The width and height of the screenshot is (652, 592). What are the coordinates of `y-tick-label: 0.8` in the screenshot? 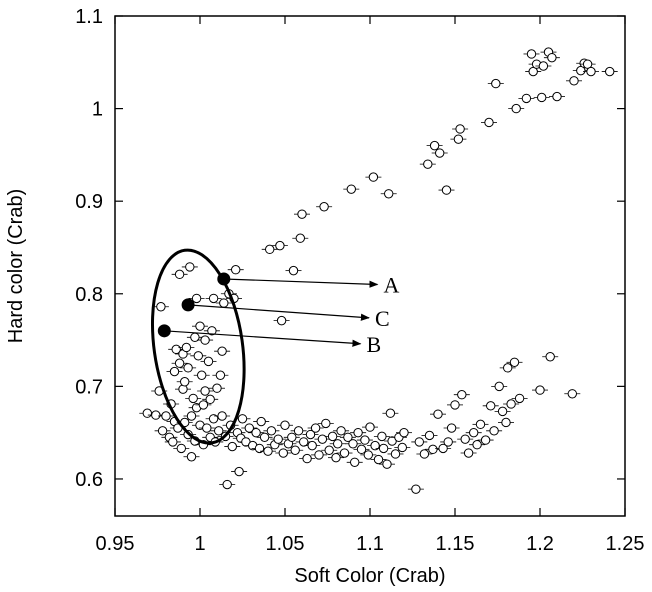 It's located at (89, 295).